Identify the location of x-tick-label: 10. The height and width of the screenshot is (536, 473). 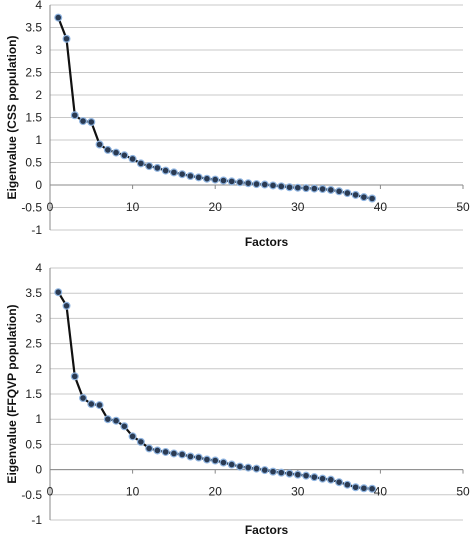
(133, 207).